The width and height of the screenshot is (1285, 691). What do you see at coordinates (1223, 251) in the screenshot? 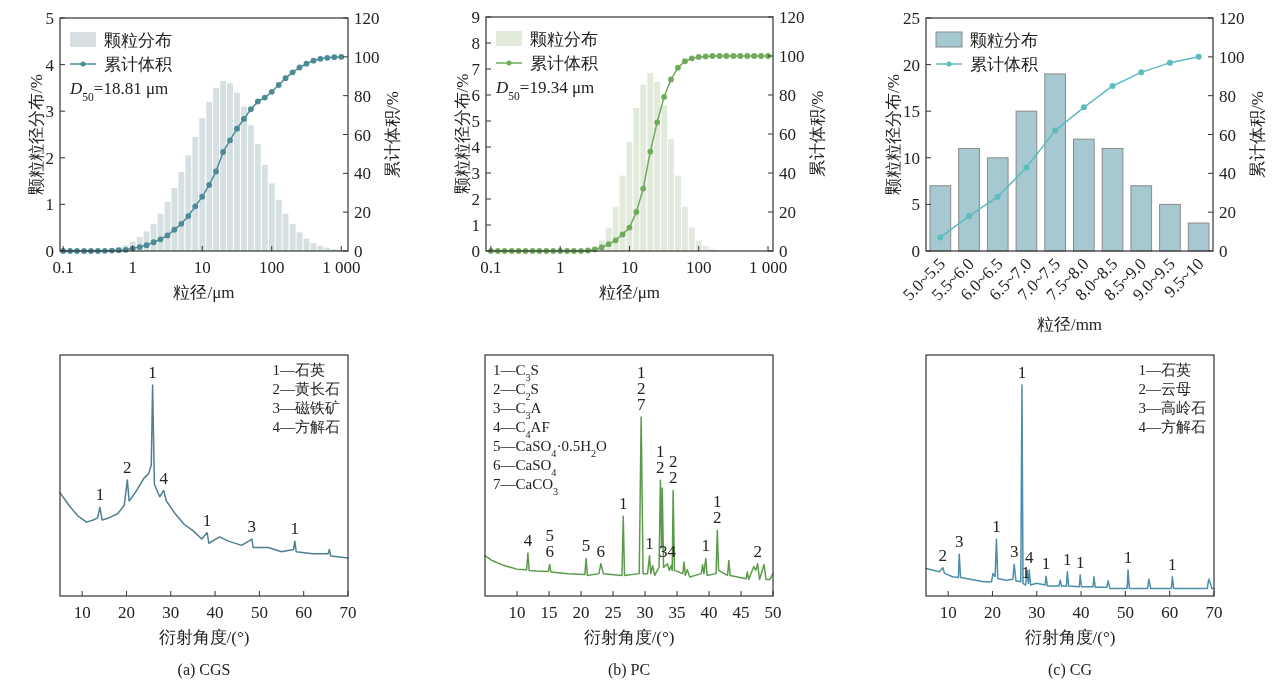
I see `y2-tick-label: 0` at bounding box center [1223, 251].